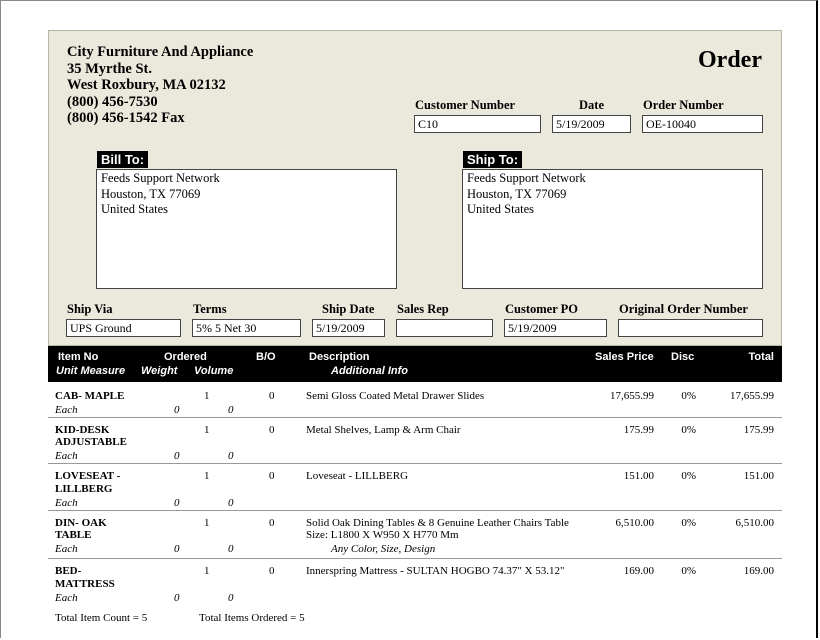 Image resolution: width=820 pixels, height=640 pixels. I want to click on sales-price: 17,655.99, so click(632, 396).